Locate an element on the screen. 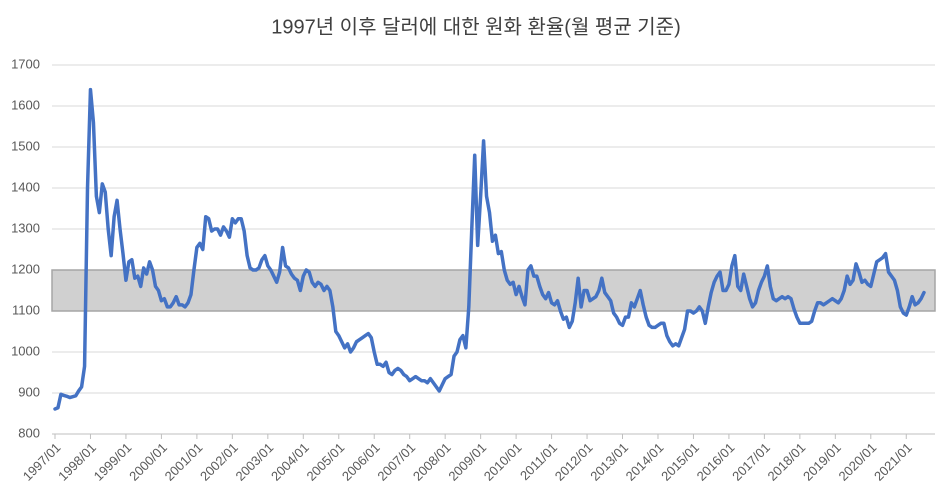 The width and height of the screenshot is (952, 501). x-tick-label: 2009/01 is located at coordinates (467, 462).